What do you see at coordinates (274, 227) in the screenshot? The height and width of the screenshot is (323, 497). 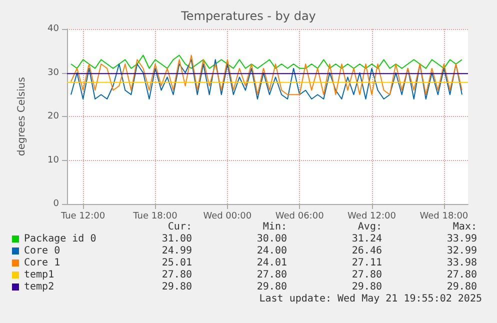 I see `text: Min:` at bounding box center [274, 227].